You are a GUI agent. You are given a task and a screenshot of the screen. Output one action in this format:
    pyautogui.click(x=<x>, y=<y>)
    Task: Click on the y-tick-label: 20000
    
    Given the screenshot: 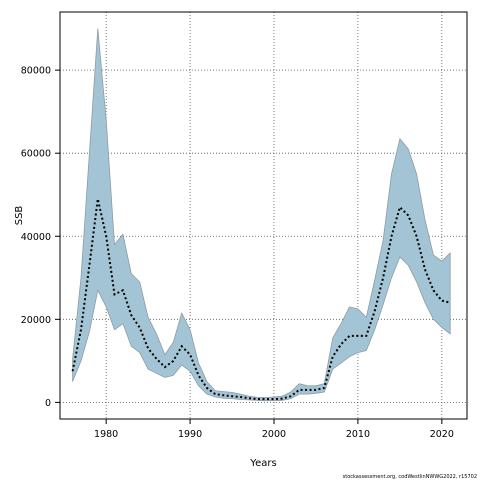 What is the action you would take?
    pyautogui.click(x=36, y=320)
    